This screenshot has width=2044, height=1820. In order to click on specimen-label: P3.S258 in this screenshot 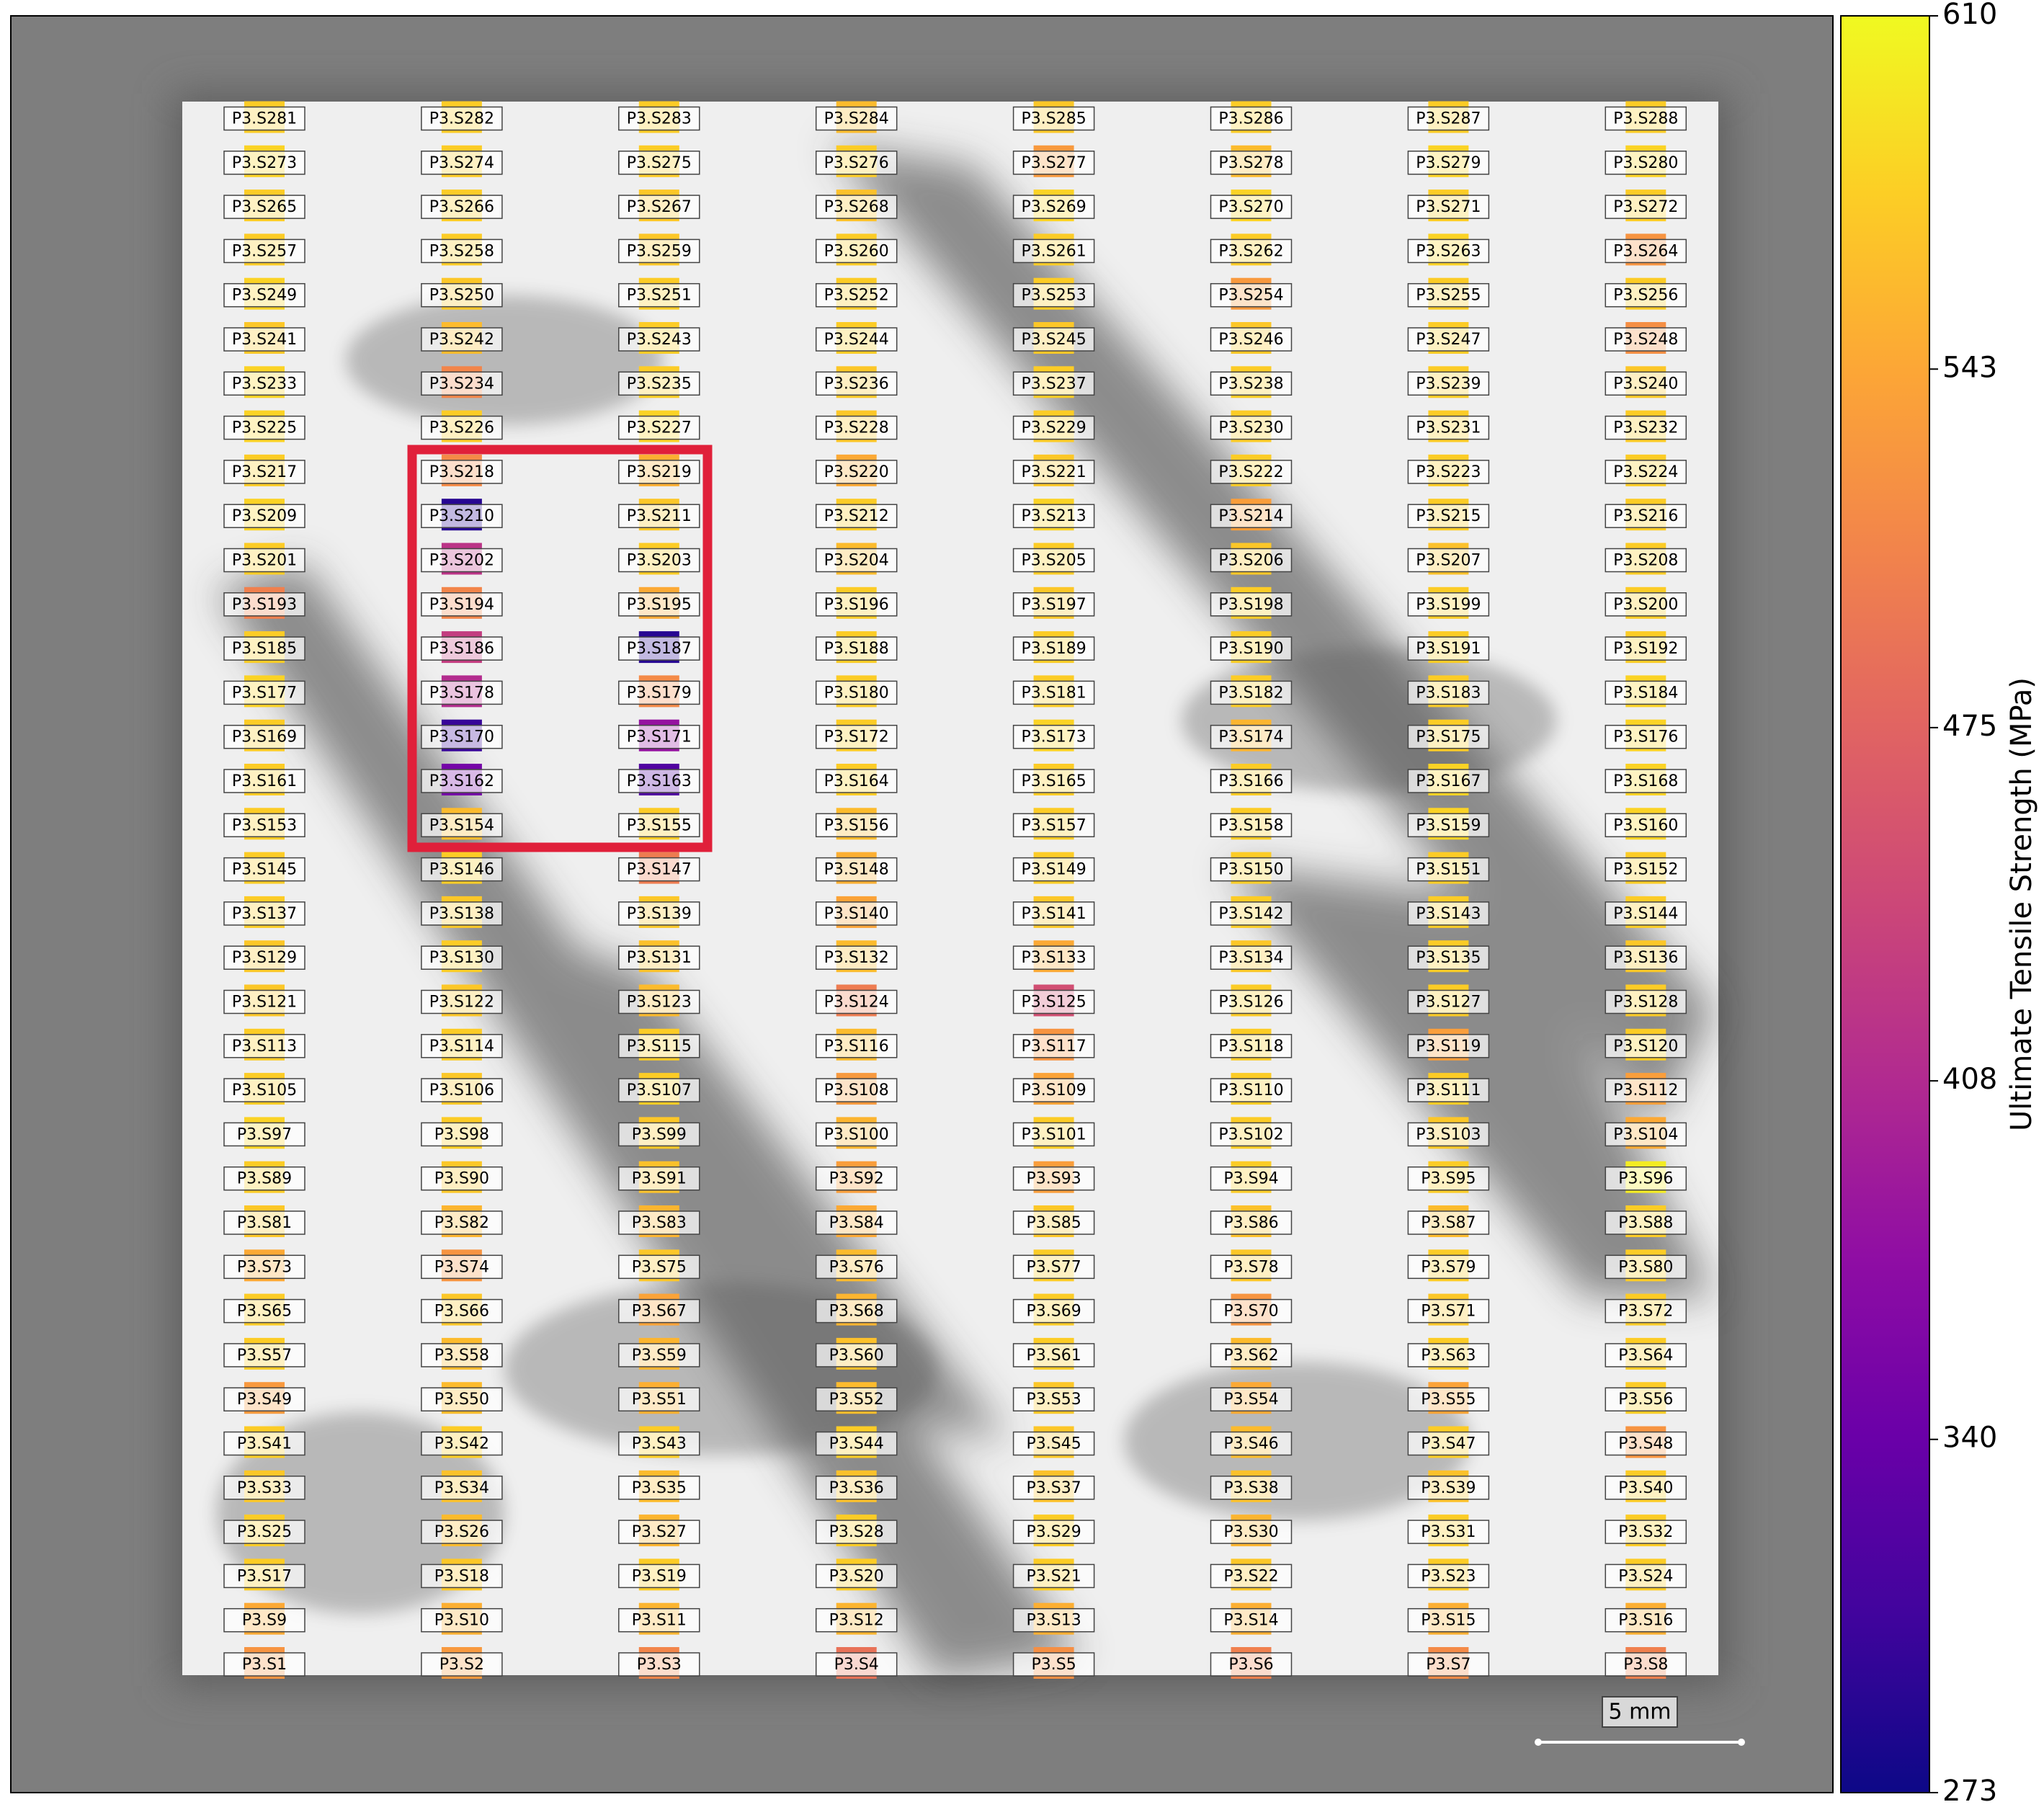, I will do `click(461, 251)`.